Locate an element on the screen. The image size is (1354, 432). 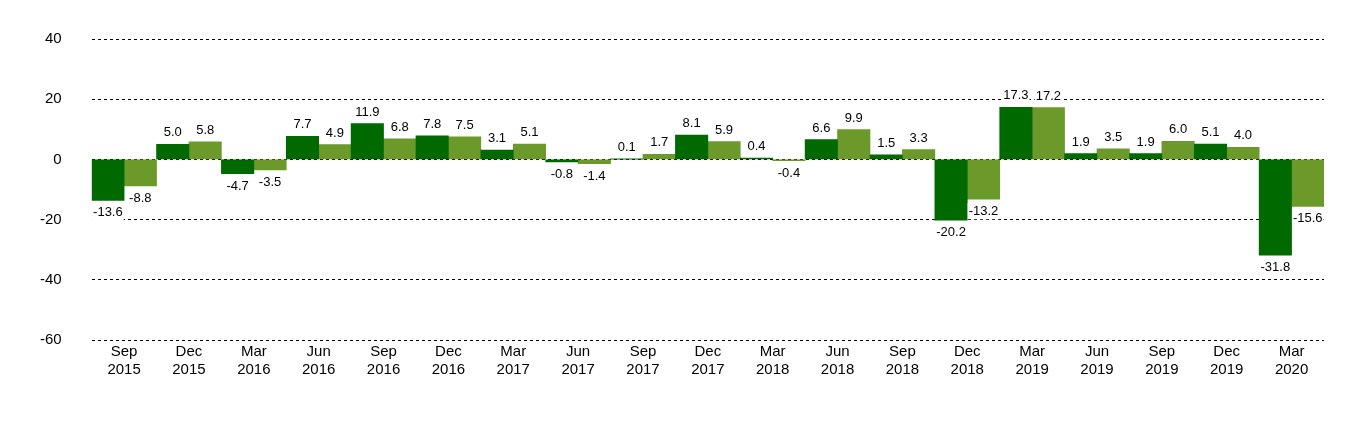
data-label: 6.0 is located at coordinates (1178, 129).